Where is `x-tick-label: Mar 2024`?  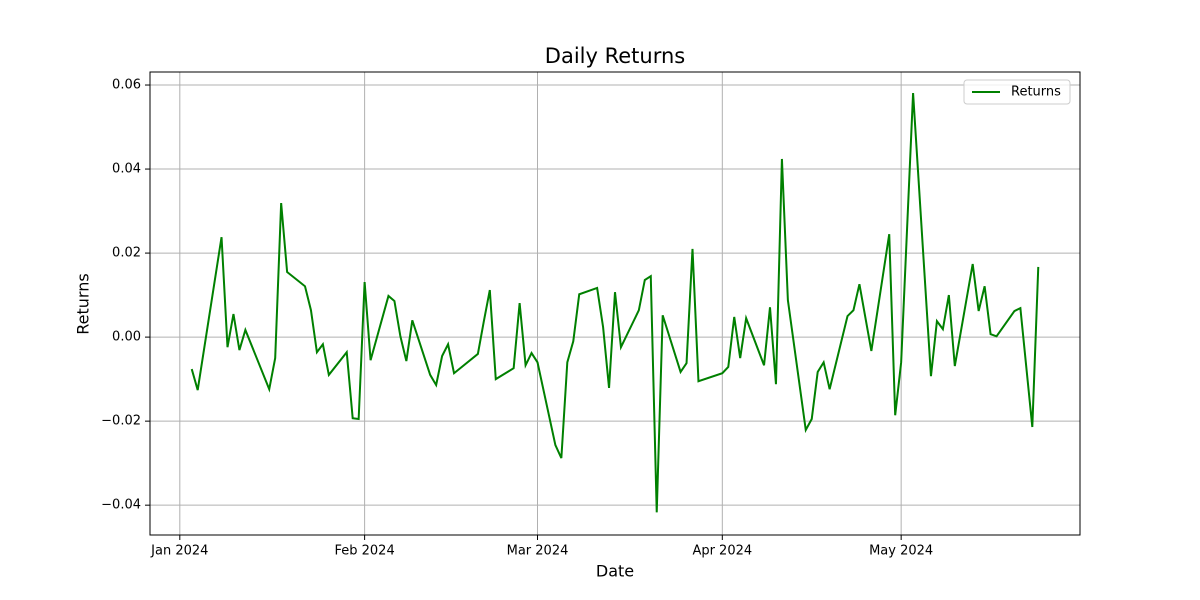 x-tick-label: Mar 2024 is located at coordinates (538, 551).